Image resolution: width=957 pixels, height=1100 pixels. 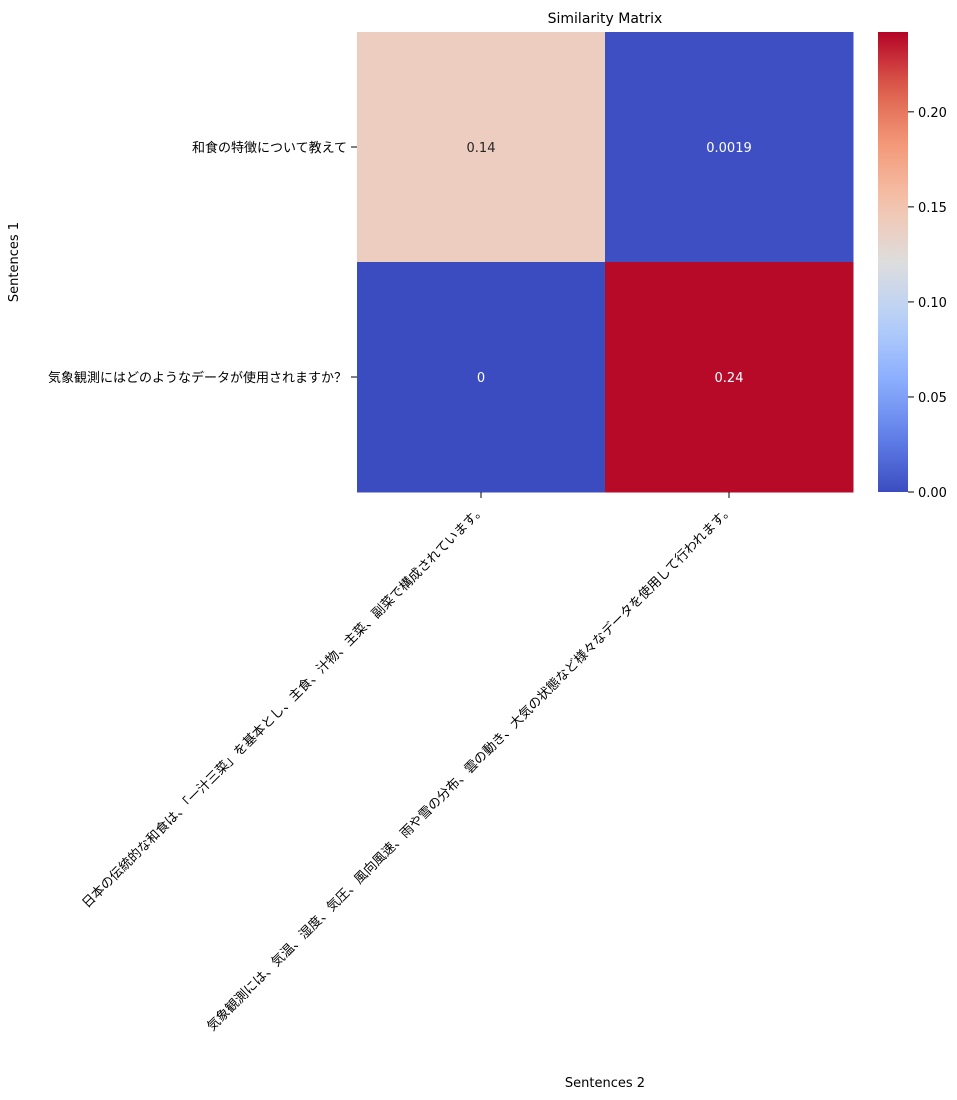 I want to click on colorbar-tick-label: 0.05, so click(x=932, y=398).